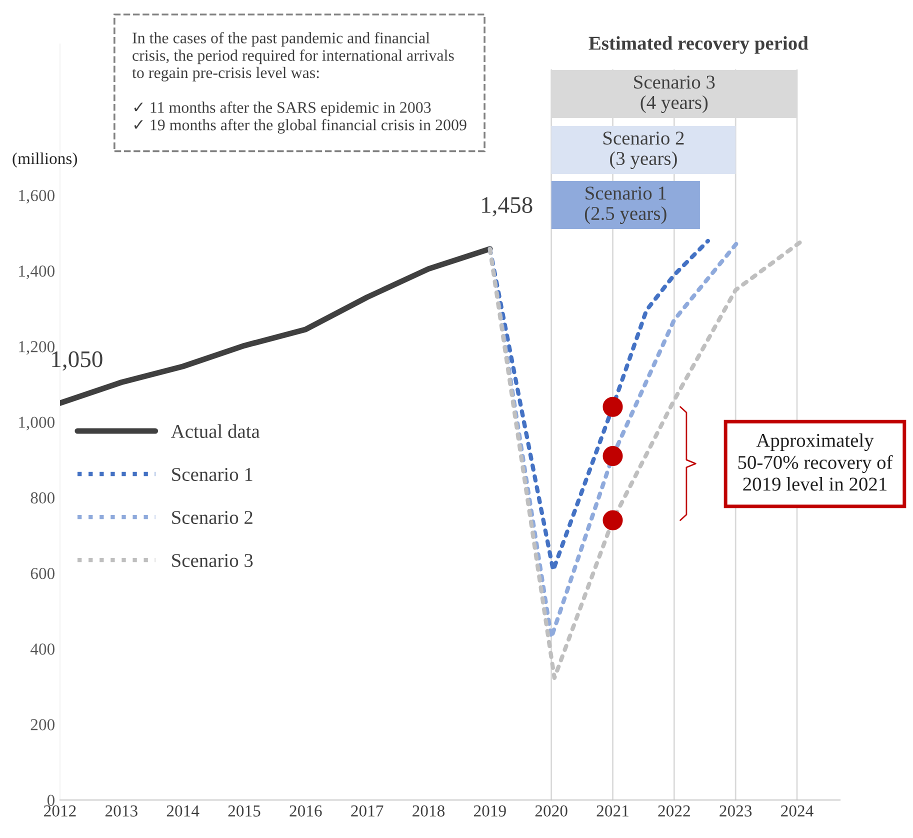 The width and height of the screenshot is (913, 838). What do you see at coordinates (797, 811) in the screenshot?
I see `x-tick-label: 2024` at bounding box center [797, 811].